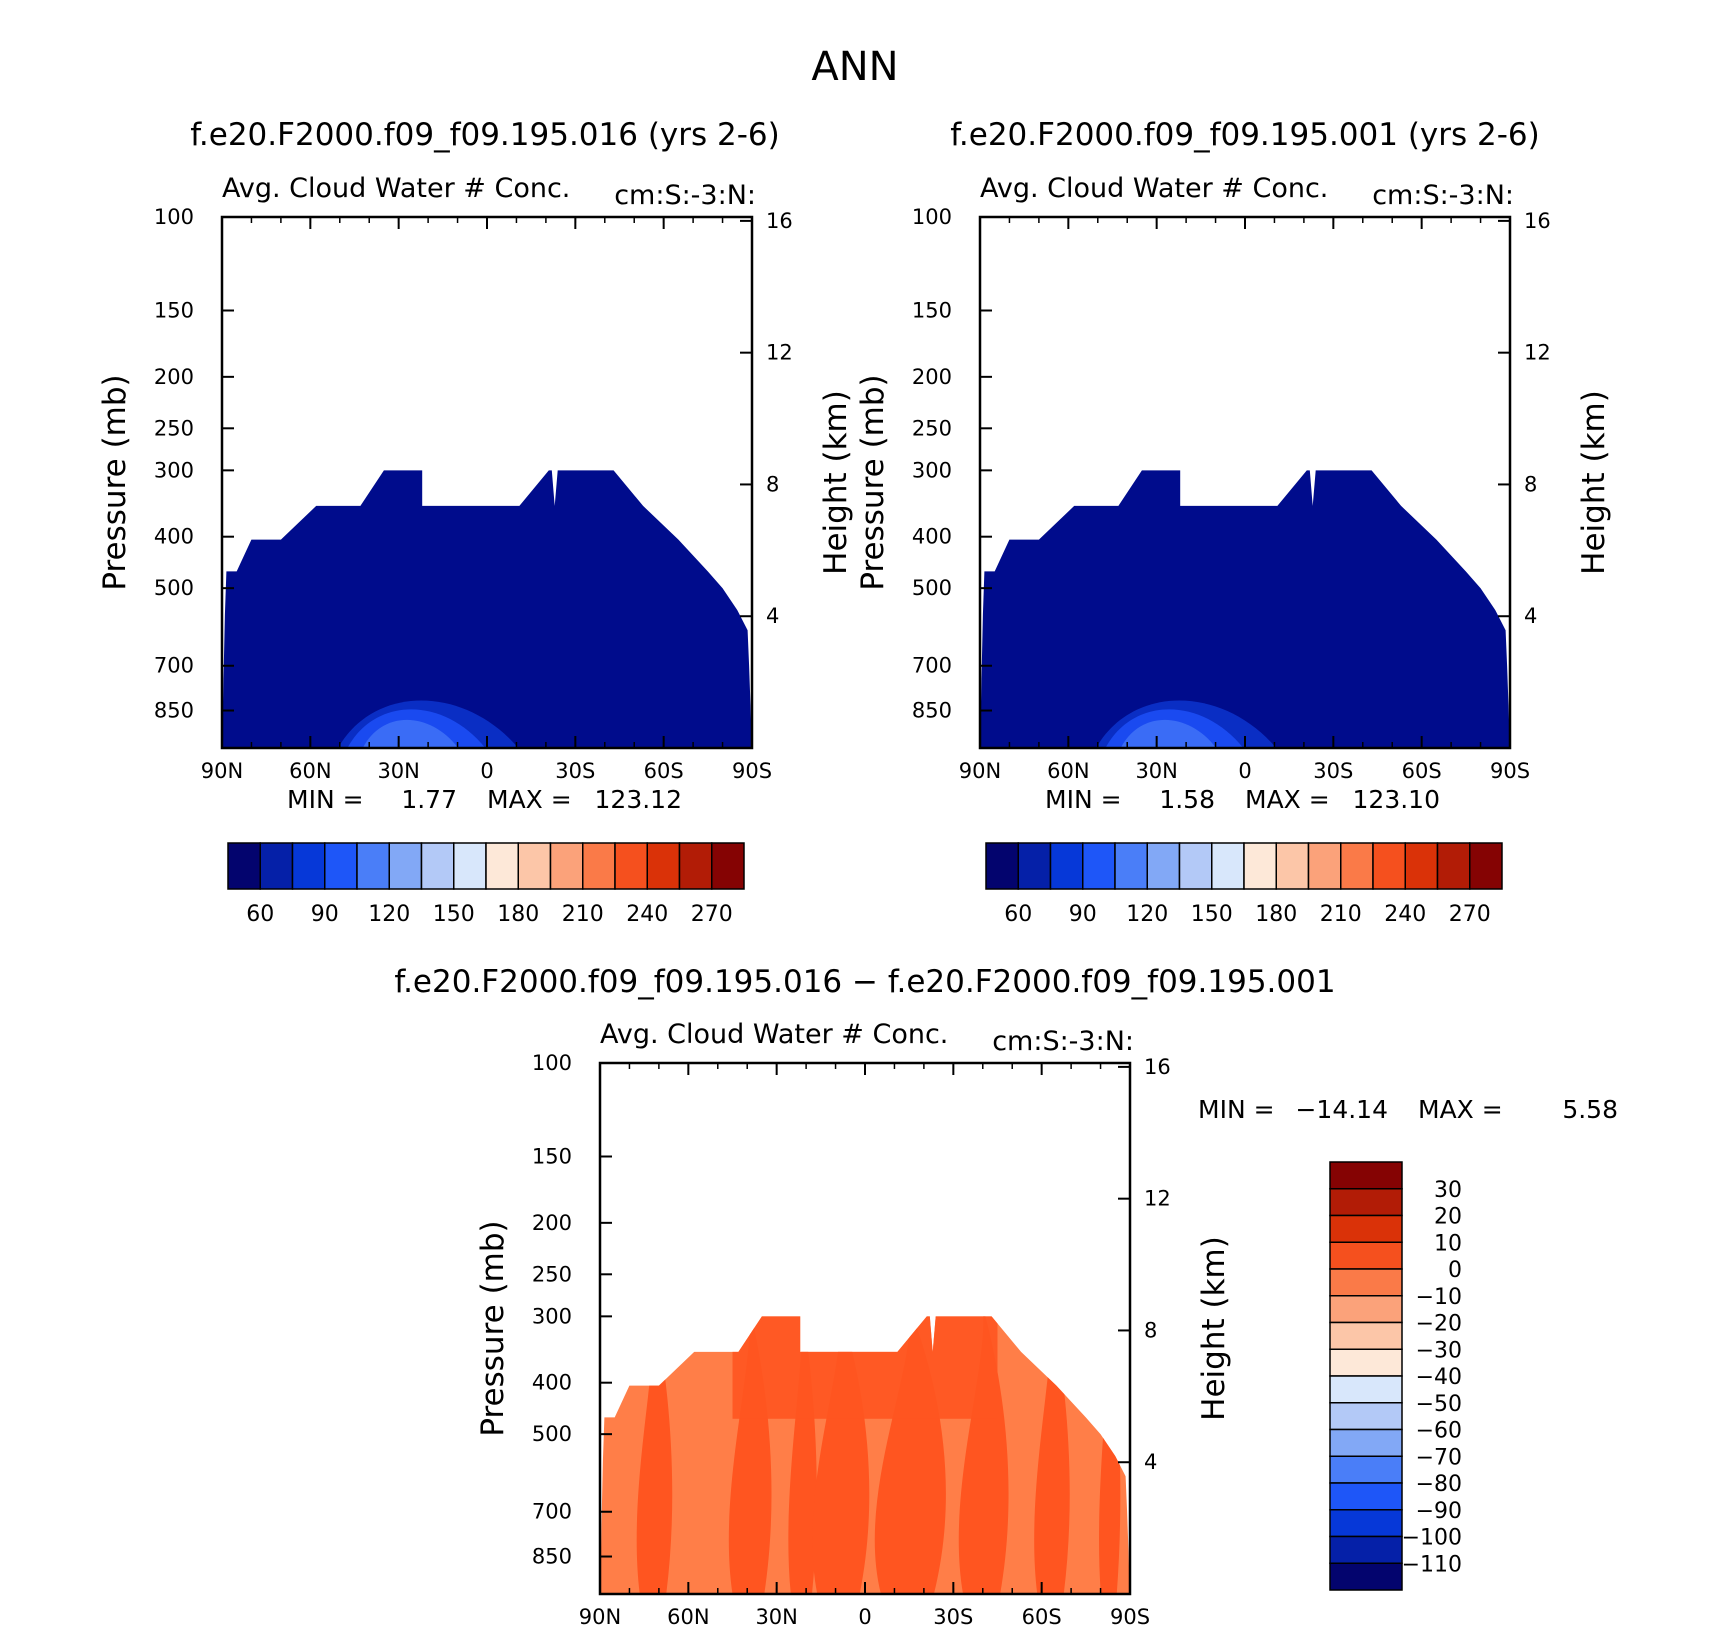  Describe the element at coordinates (953, 1617) in the screenshot. I see `x-tick-label: 30S` at that location.